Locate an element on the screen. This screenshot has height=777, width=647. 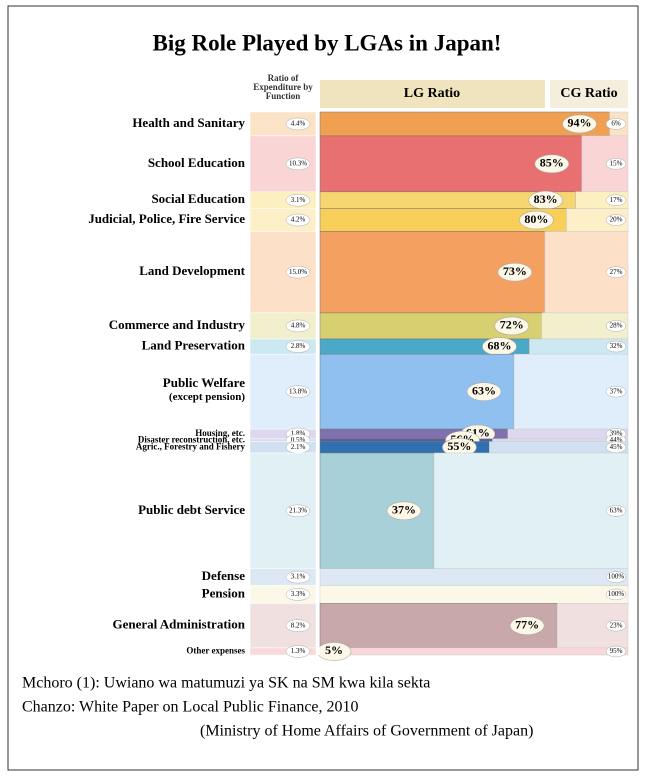
cg-value-label: 37% is located at coordinates (616, 391).